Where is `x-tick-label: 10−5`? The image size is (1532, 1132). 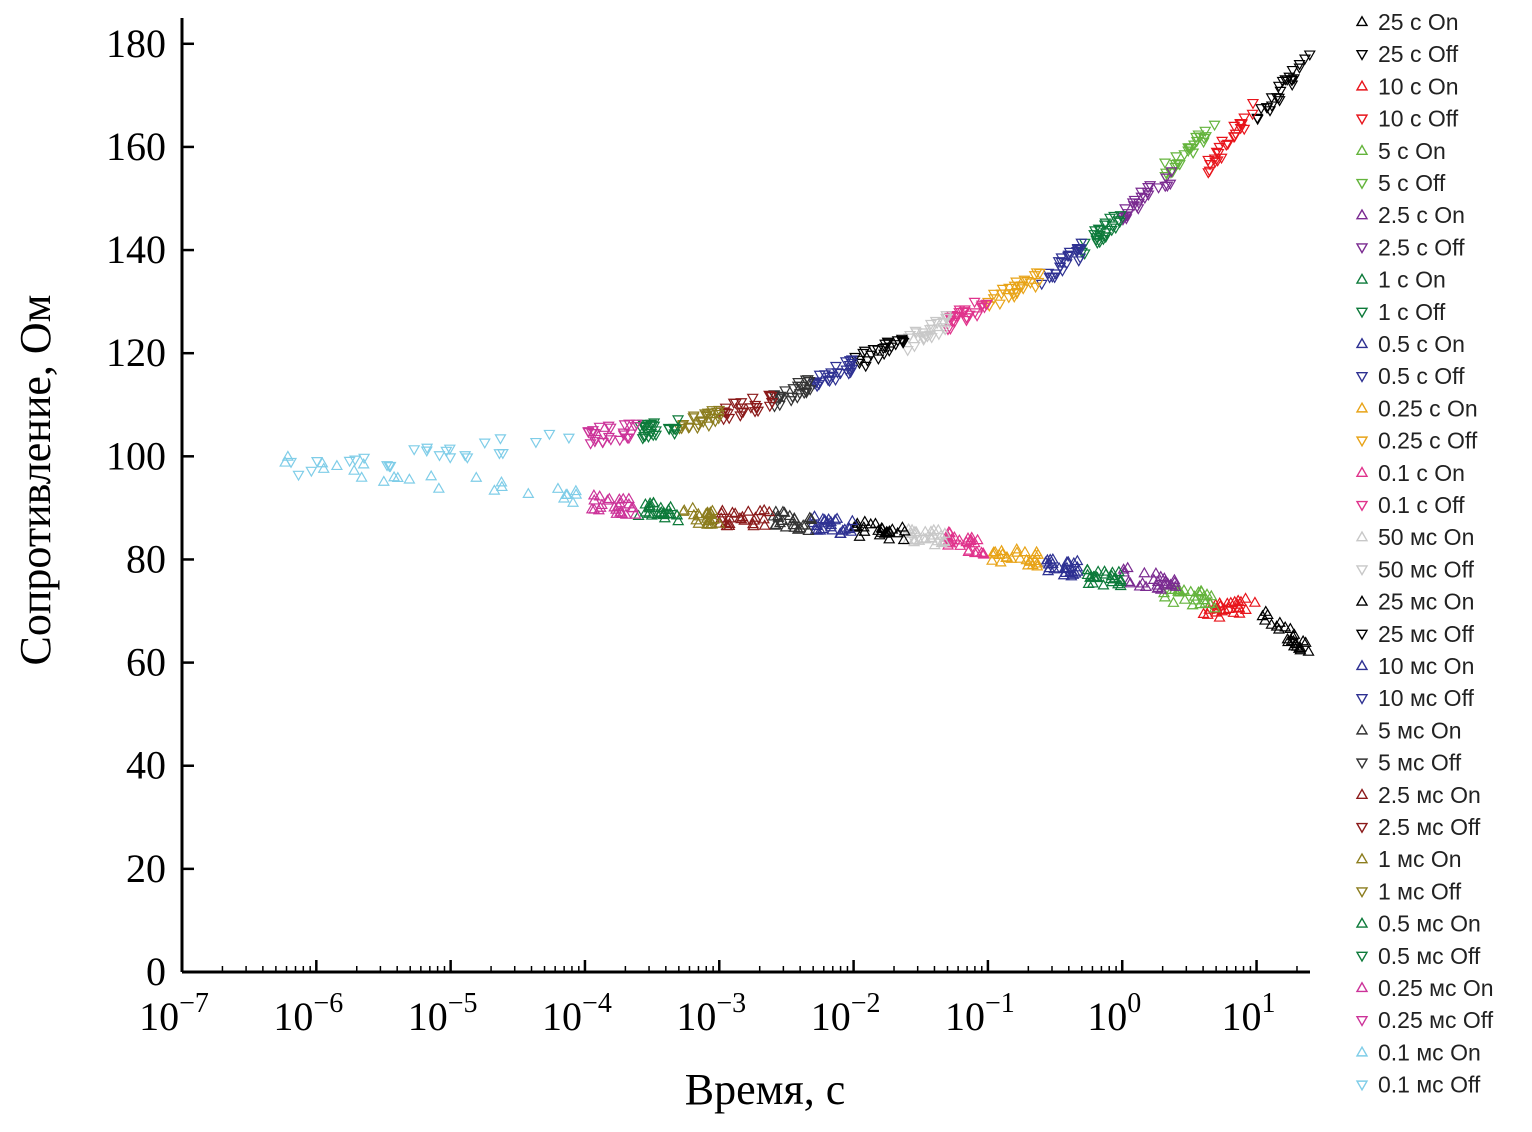 x-tick-label: 10−5 is located at coordinates (443, 1013).